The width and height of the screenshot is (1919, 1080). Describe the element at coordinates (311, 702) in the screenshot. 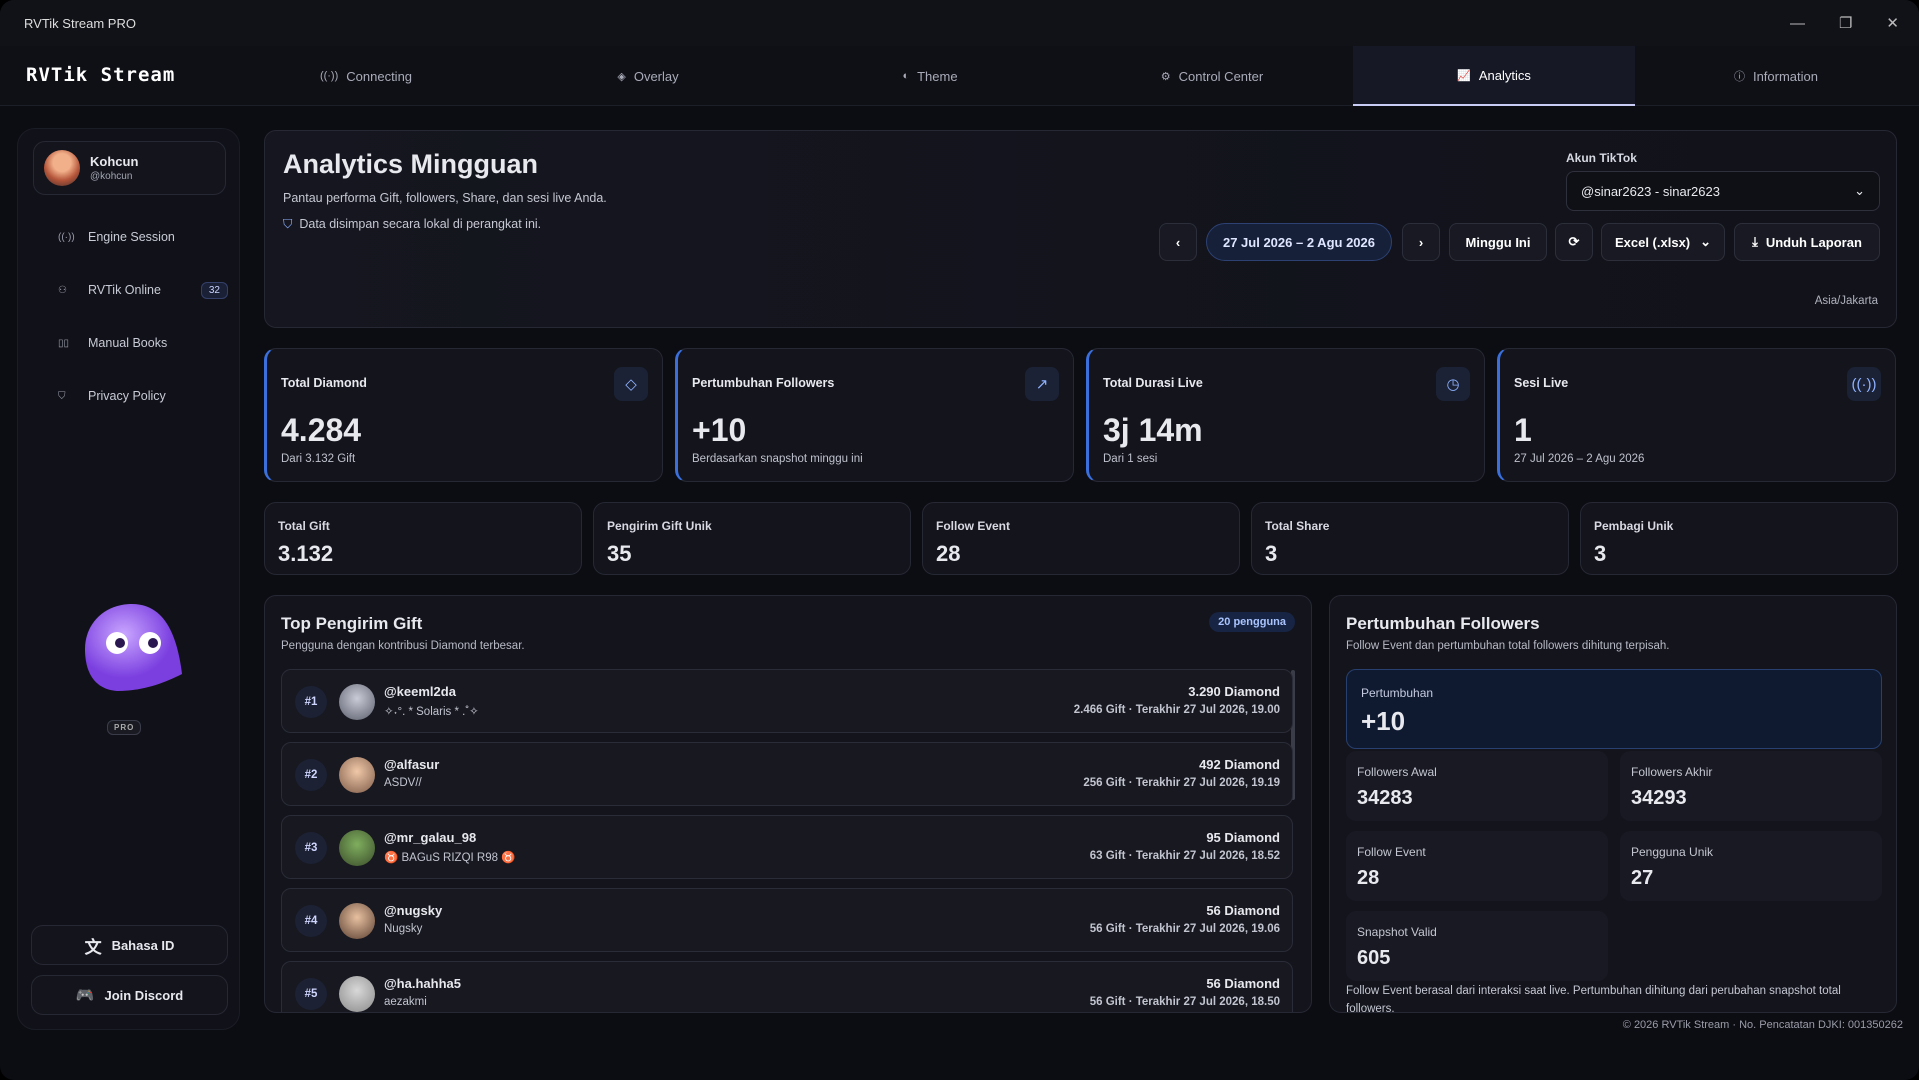

I see `rank-badge: #1` at that location.